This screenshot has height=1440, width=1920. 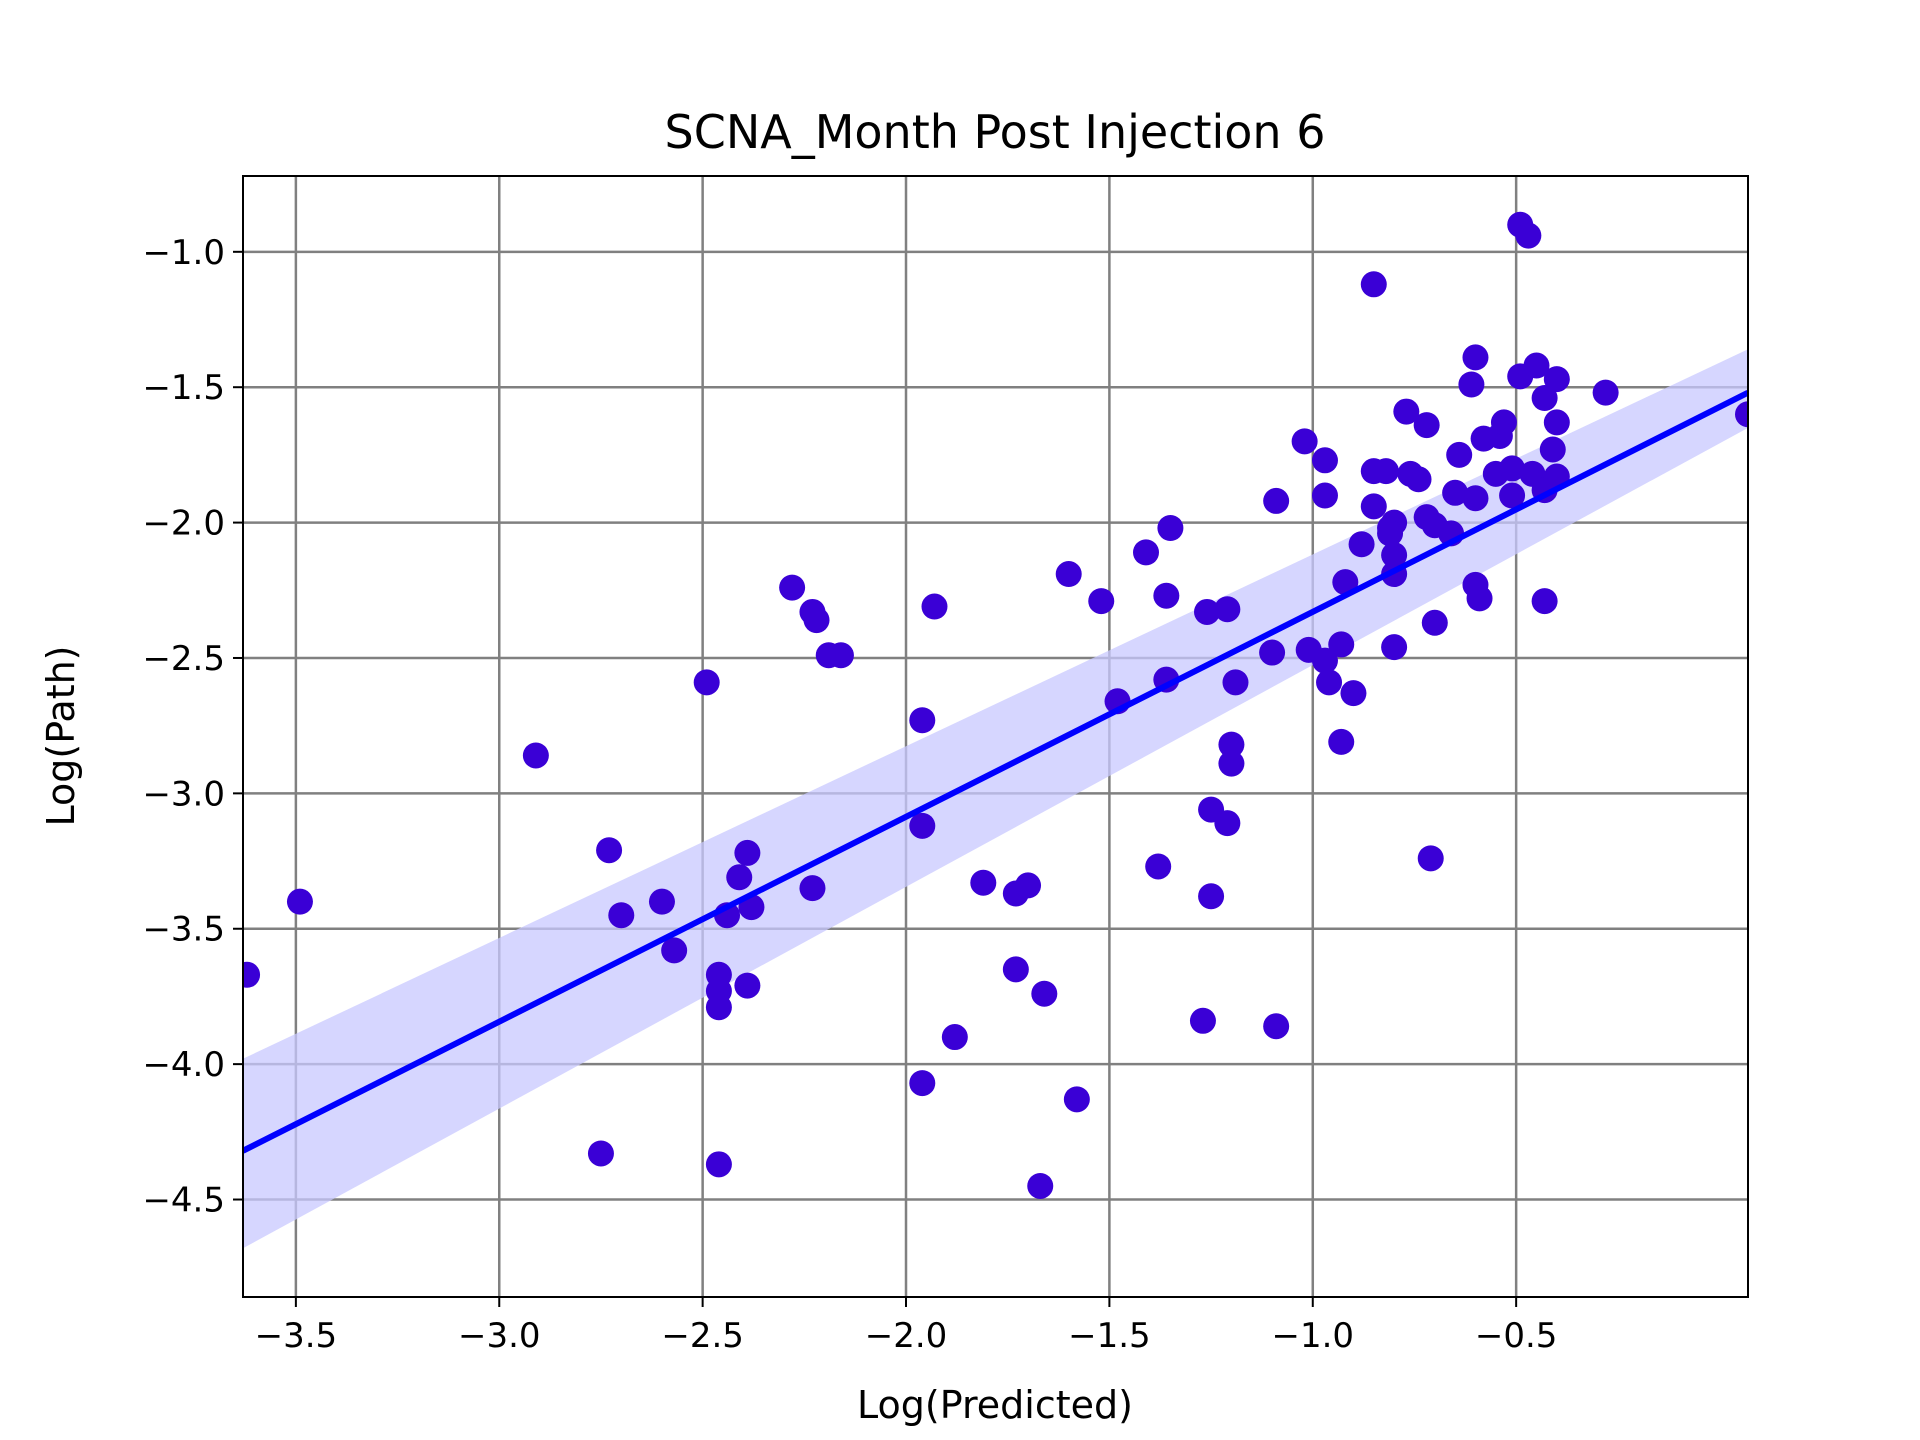 I want to click on x-tick-label: −2.5, so click(x=702, y=1336).